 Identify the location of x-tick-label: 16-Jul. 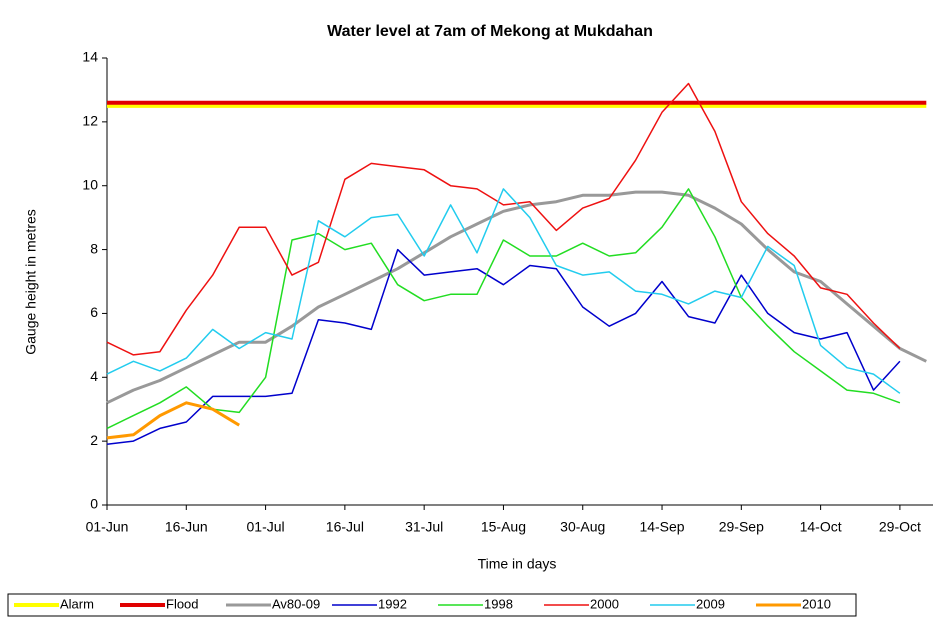
(345, 527).